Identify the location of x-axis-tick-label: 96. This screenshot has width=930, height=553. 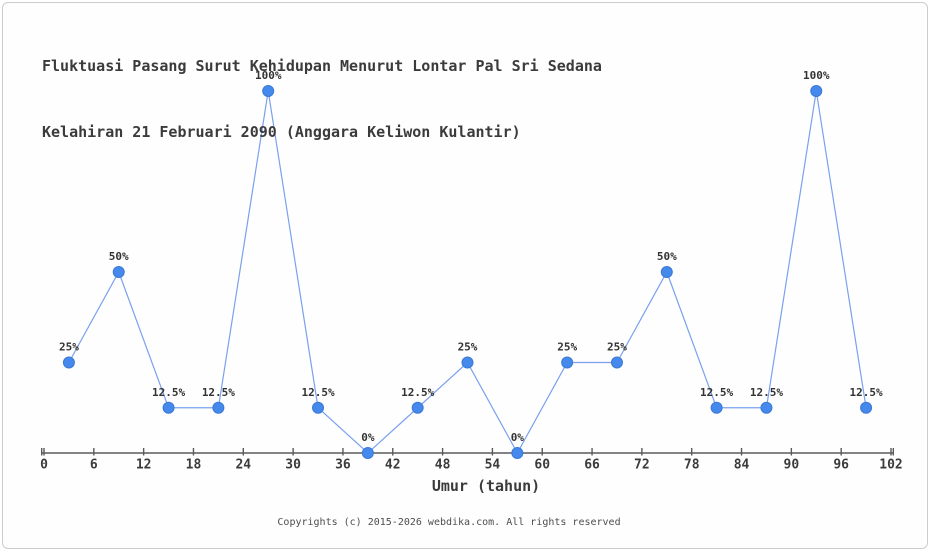
(841, 465).